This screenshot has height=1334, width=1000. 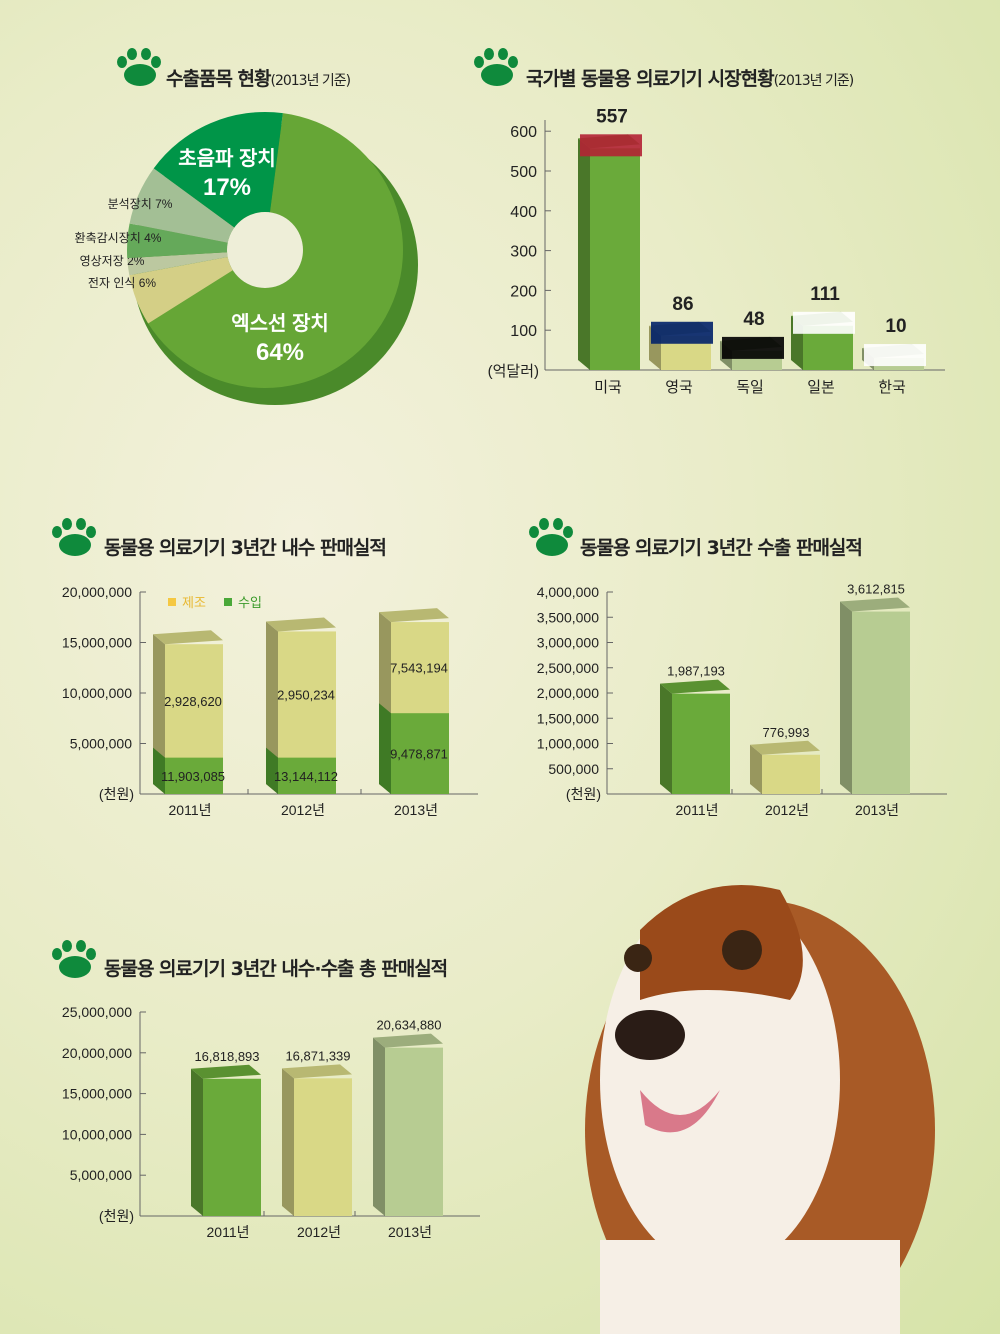 I want to click on data-label: 2,928,620, so click(x=193, y=701).